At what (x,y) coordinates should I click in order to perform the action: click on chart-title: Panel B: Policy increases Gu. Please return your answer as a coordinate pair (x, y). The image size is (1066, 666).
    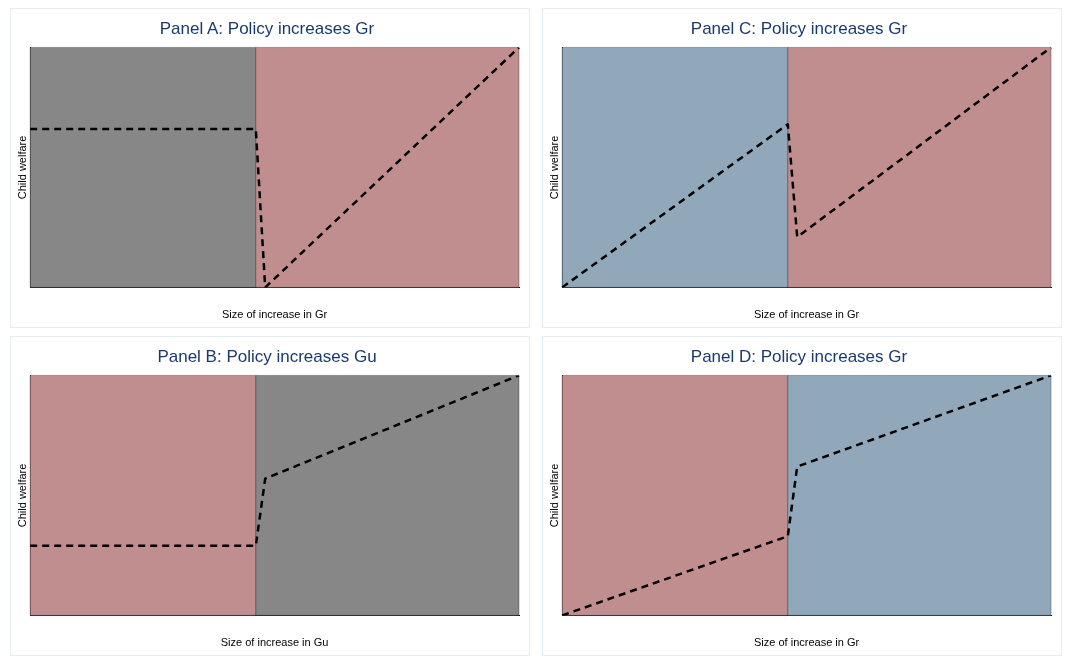
    Looking at the image, I should click on (267, 356).